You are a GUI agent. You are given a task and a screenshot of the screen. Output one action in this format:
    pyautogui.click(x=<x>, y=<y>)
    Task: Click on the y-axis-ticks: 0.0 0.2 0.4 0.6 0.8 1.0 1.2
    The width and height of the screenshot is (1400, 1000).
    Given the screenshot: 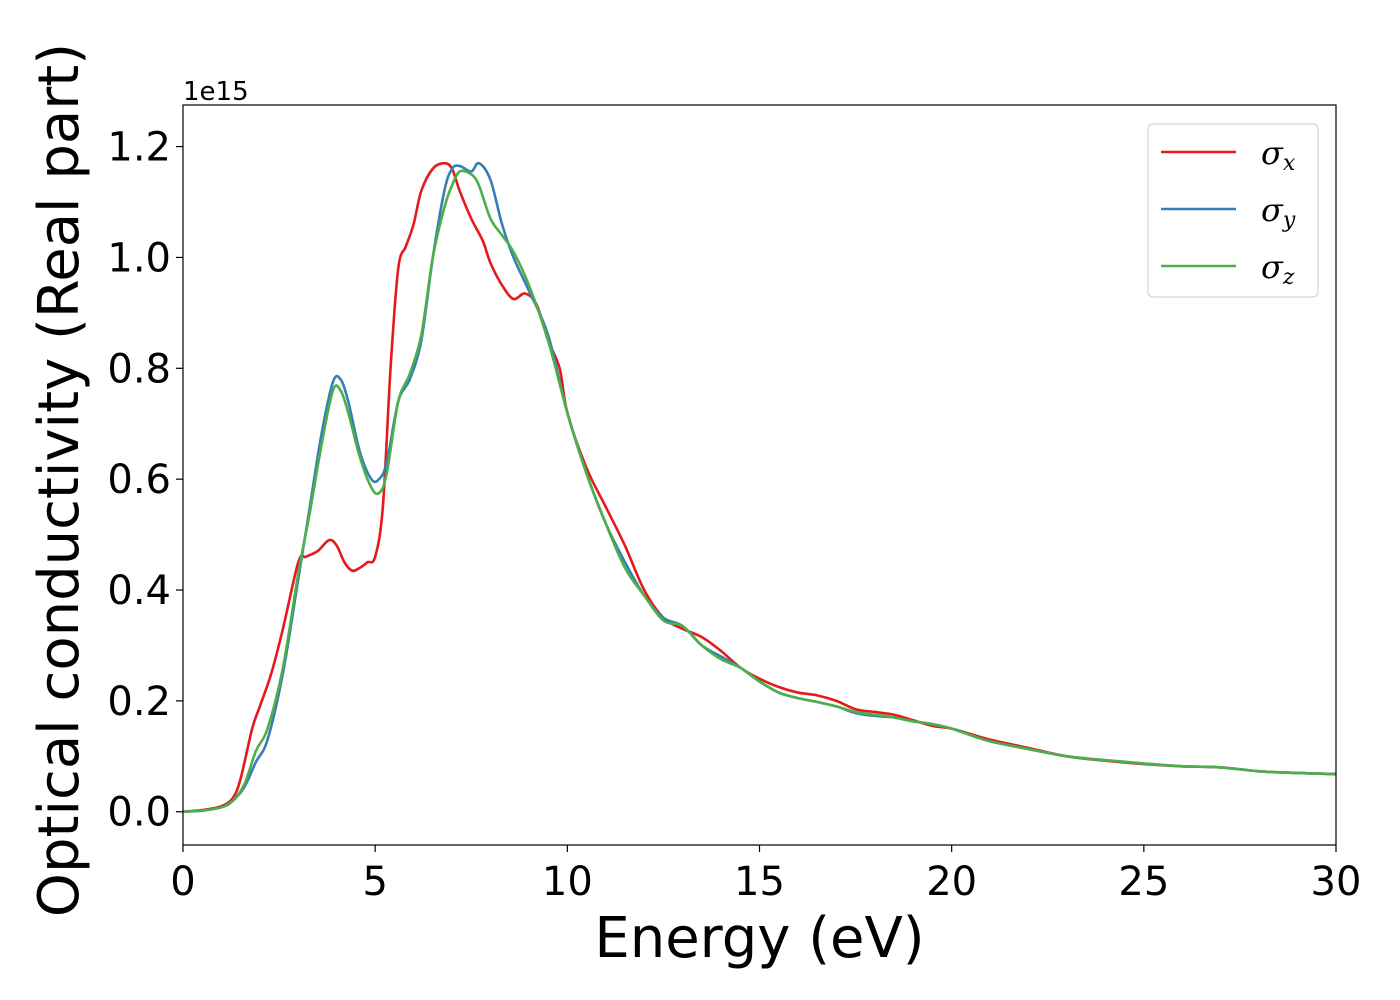 What is the action you would take?
    pyautogui.click(x=145, y=480)
    